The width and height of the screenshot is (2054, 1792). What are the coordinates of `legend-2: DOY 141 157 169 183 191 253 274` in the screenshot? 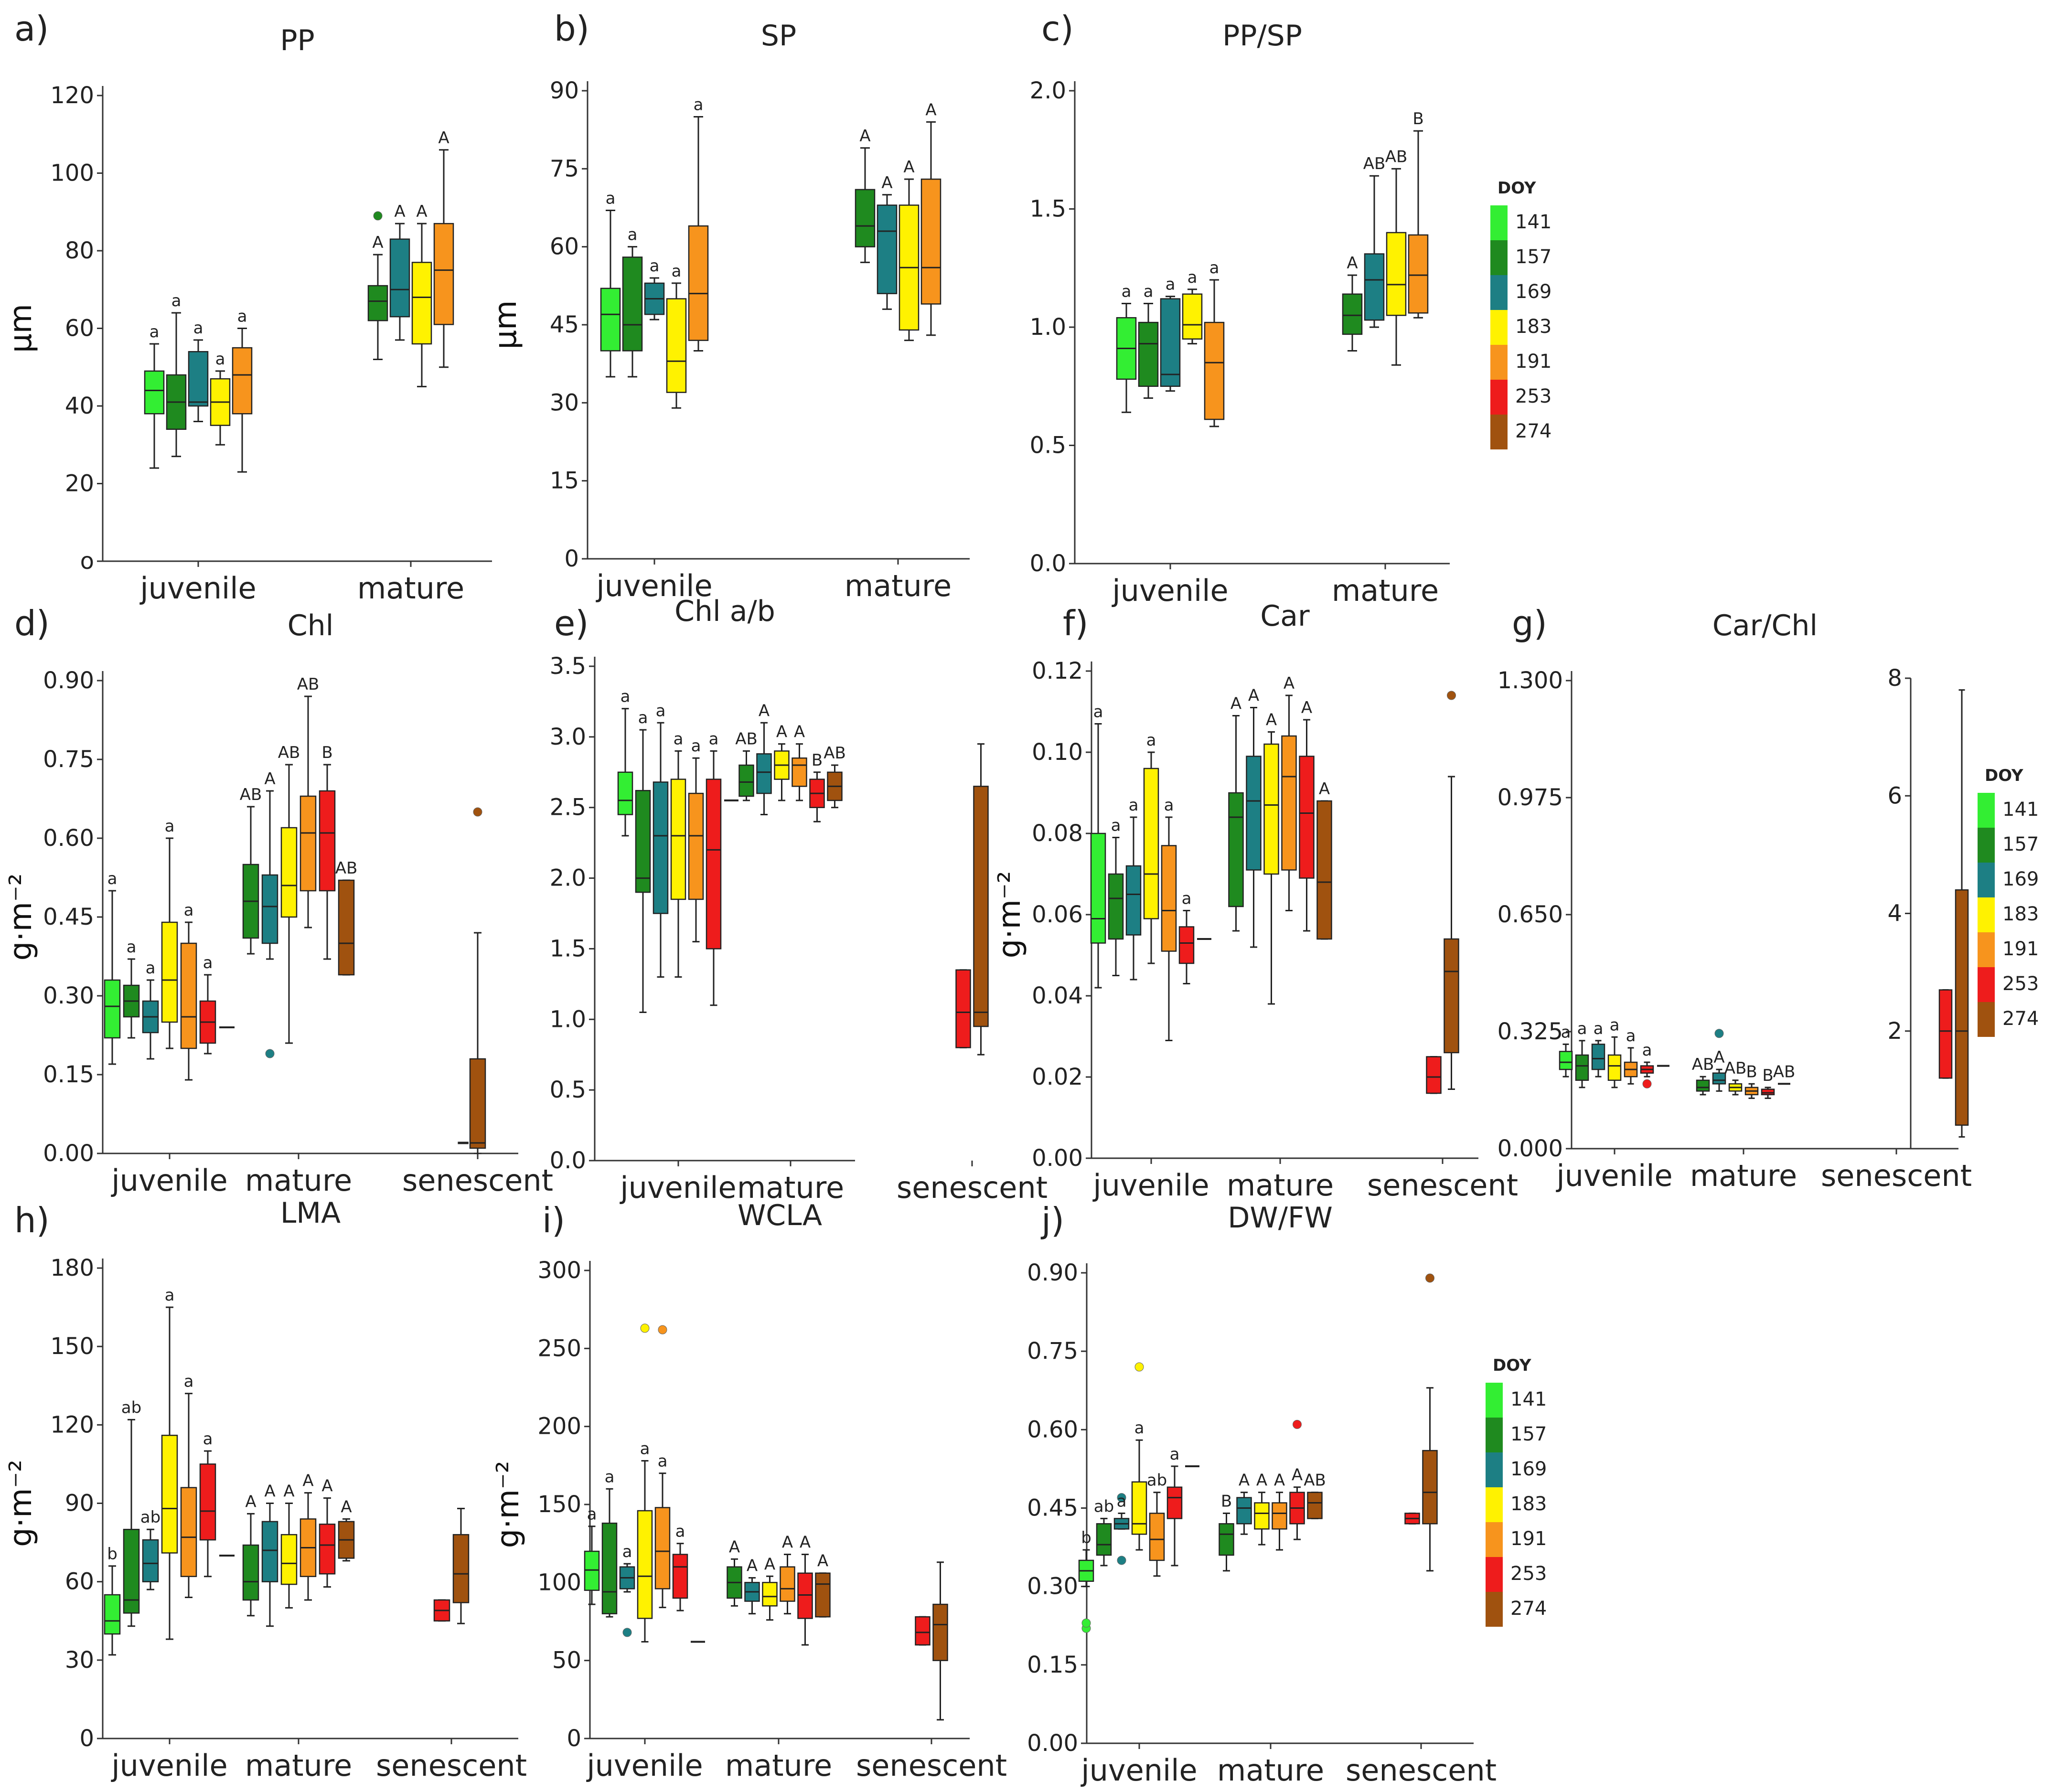 It's located at (2009, 901).